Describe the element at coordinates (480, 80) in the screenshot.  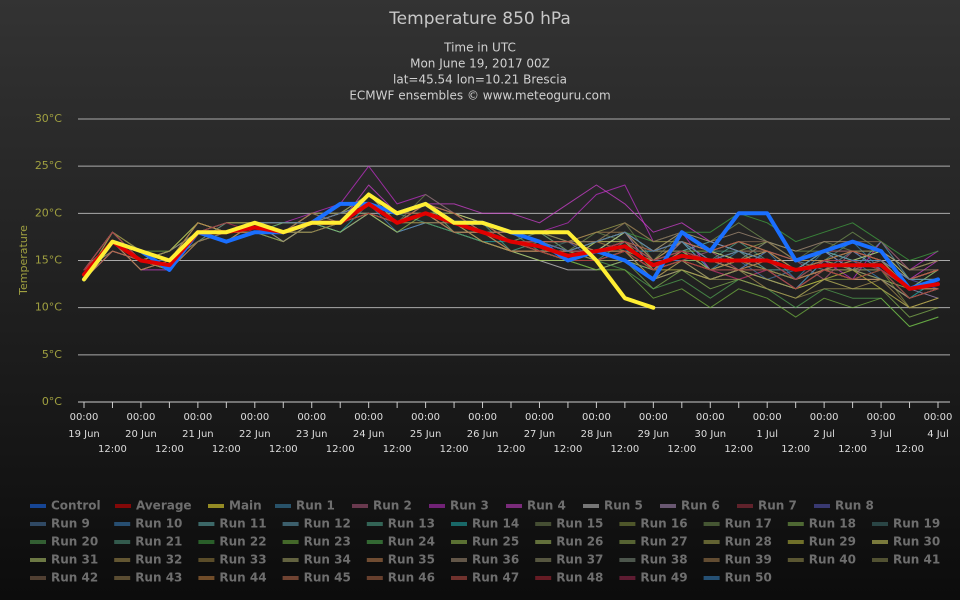
I see `subtitle: lat=45.54 lon=10.21 Brescia` at that location.